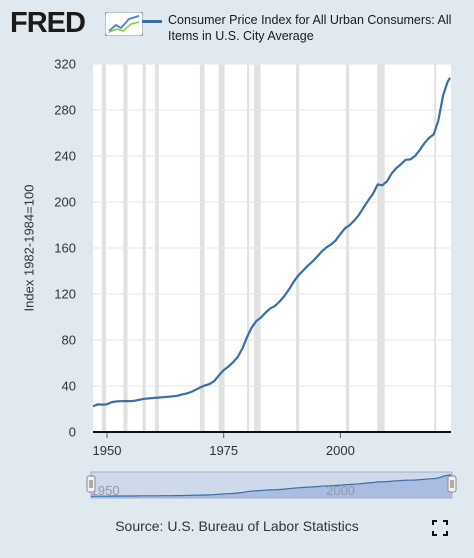 This screenshot has height=558, width=474. Describe the element at coordinates (340, 490) in the screenshot. I see `navigator-tick-label: 2000` at that location.